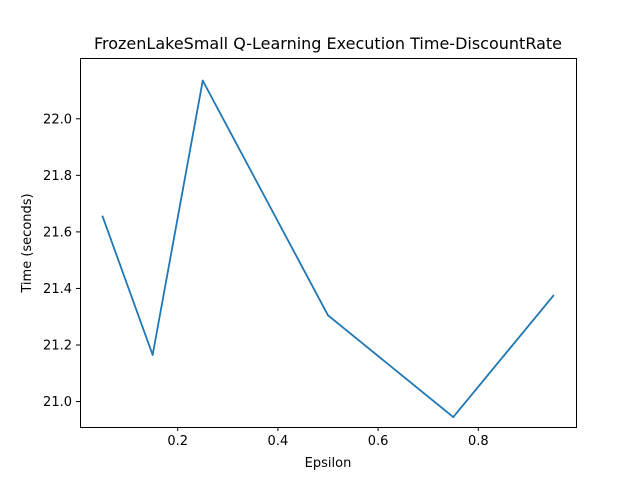  I want to click on y-tick-label: 21.6, so click(57, 232).